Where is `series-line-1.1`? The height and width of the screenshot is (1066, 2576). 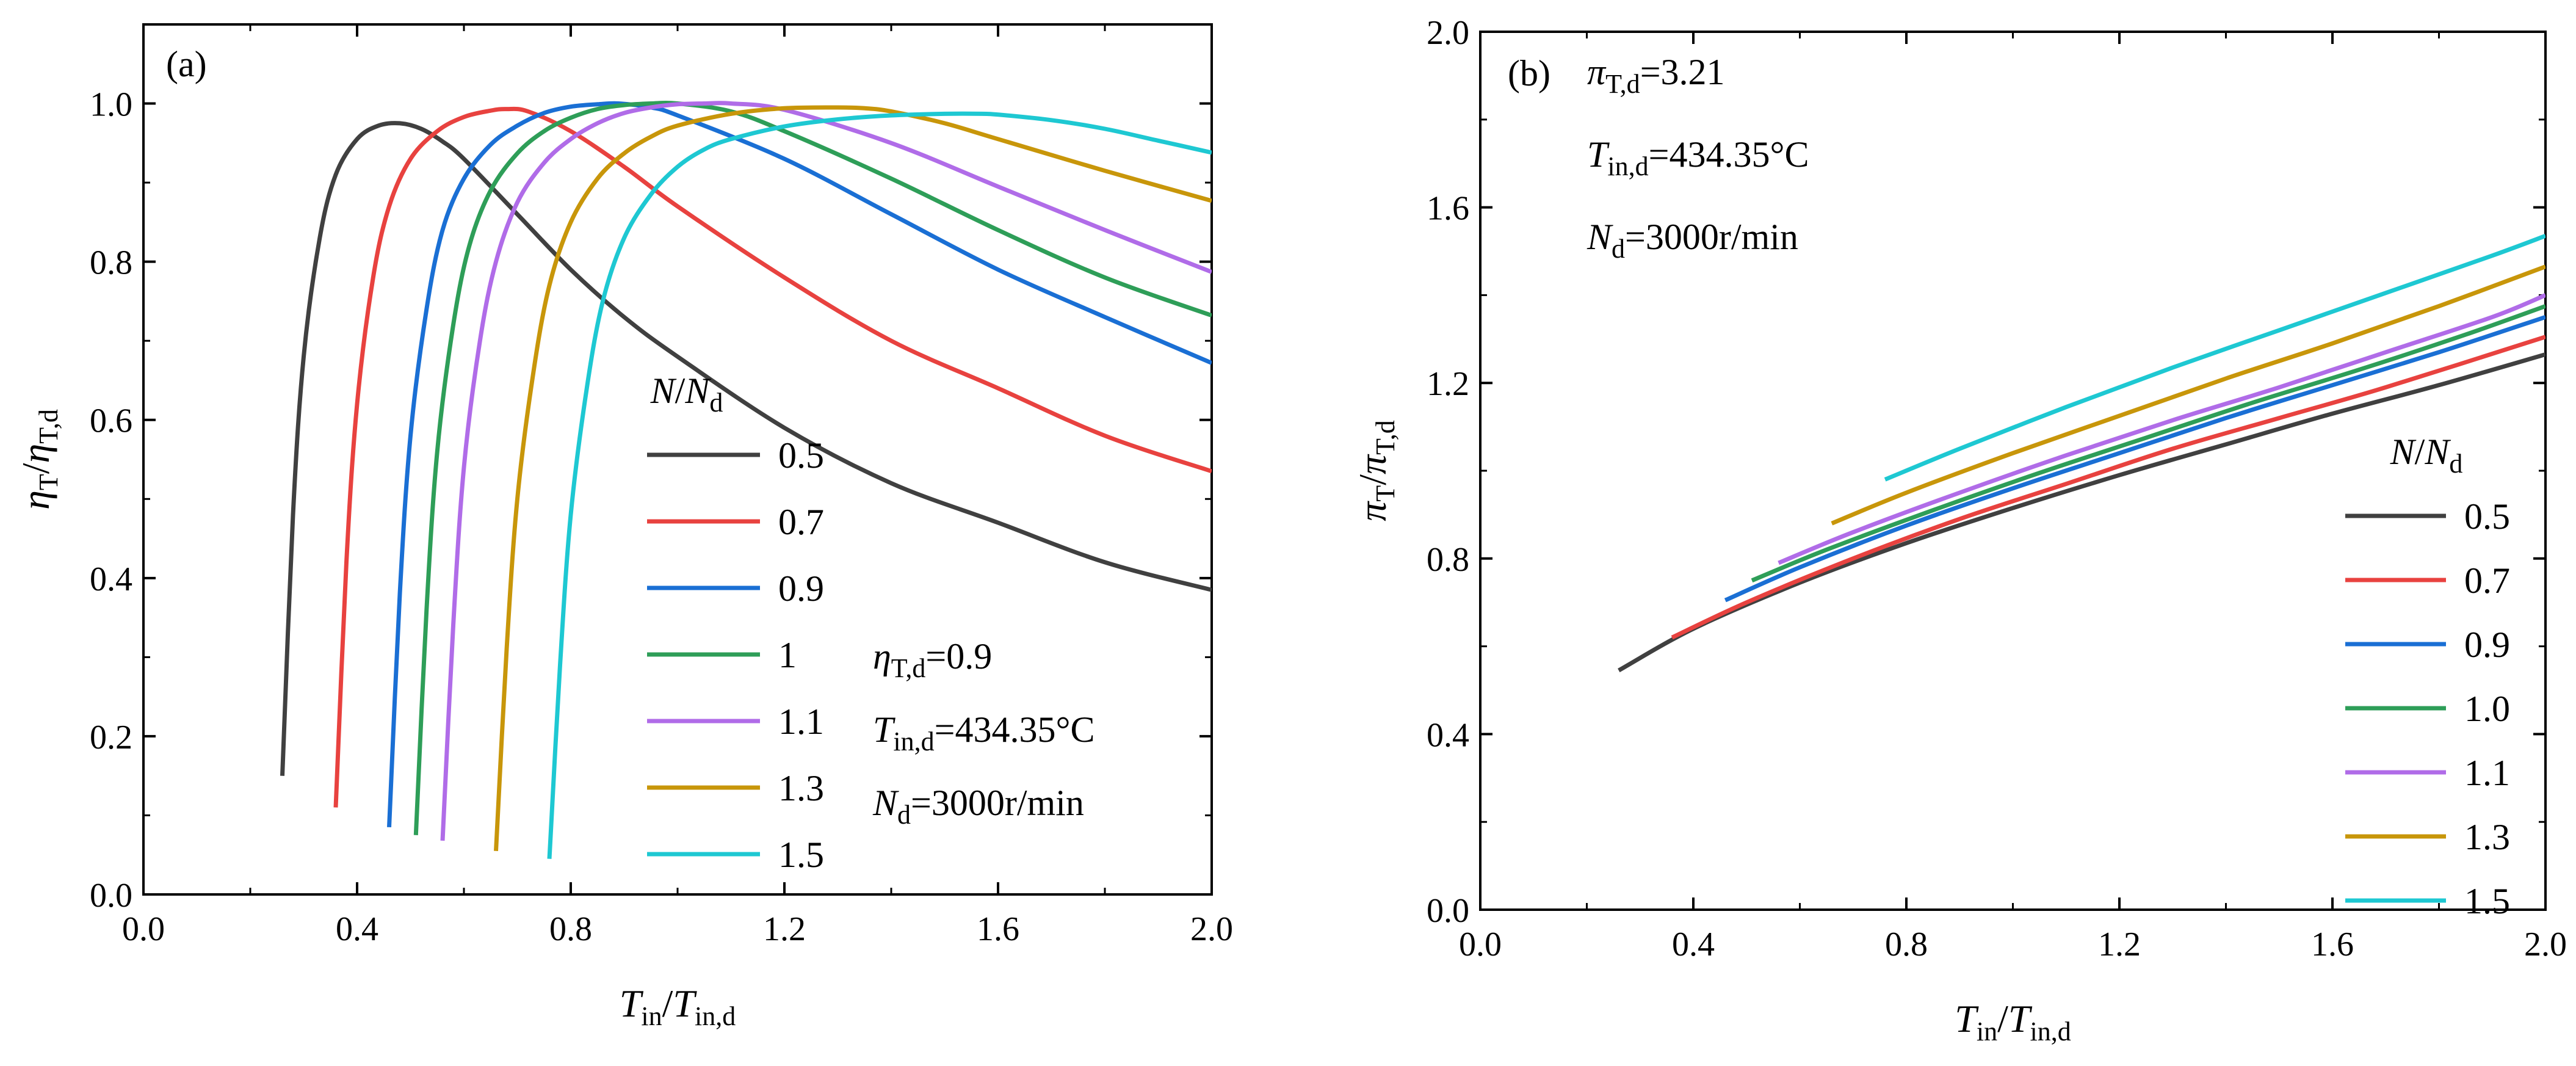
series-line-1.1 is located at coordinates (2161, 429).